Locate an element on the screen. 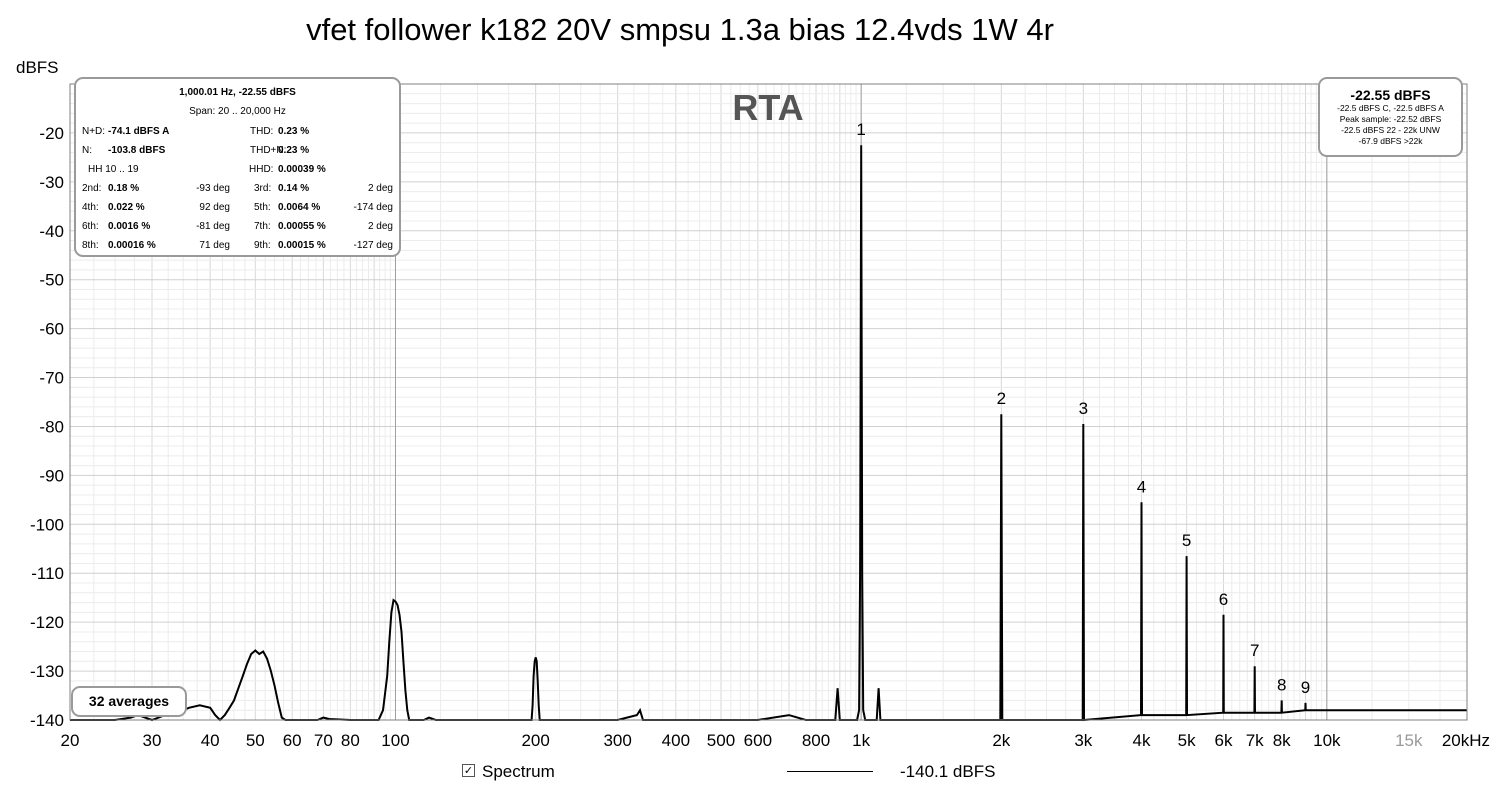 The height and width of the screenshot is (791, 1500). y-axis-label: dBFS is located at coordinates (37, 67).